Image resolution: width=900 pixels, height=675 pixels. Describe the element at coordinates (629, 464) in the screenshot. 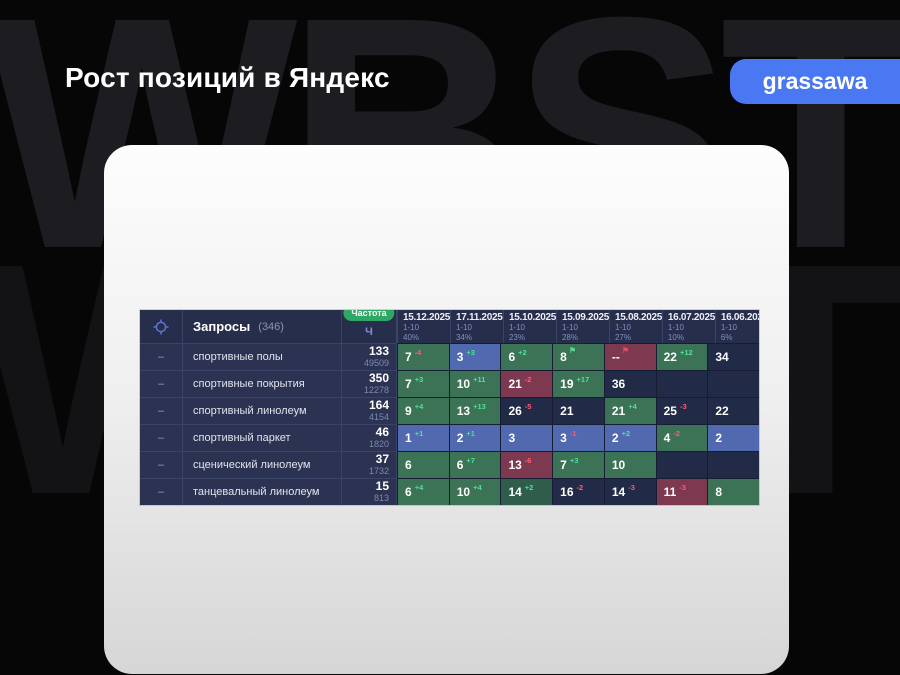

I see `position-cell: 10` at that location.